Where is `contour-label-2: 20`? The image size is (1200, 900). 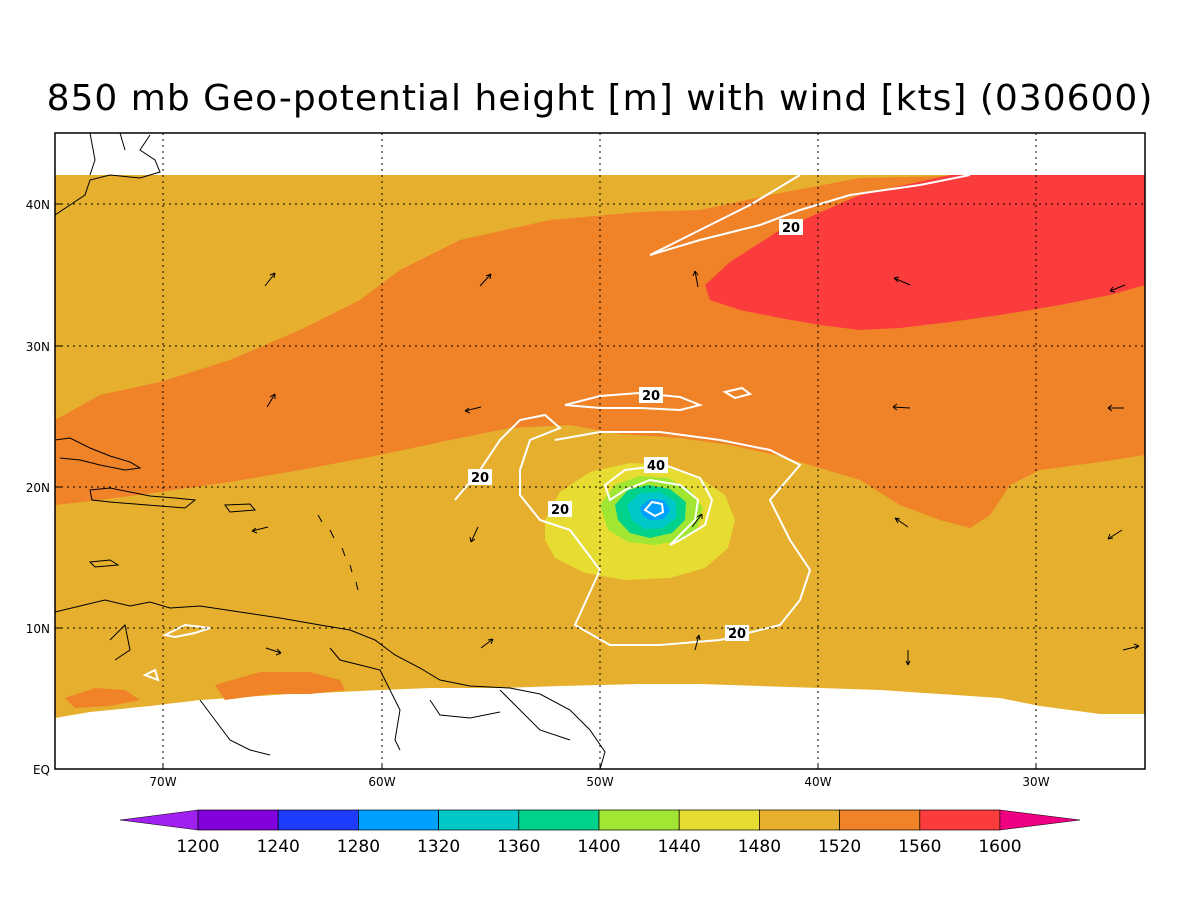
contour-label-2: 20 is located at coordinates (651, 395).